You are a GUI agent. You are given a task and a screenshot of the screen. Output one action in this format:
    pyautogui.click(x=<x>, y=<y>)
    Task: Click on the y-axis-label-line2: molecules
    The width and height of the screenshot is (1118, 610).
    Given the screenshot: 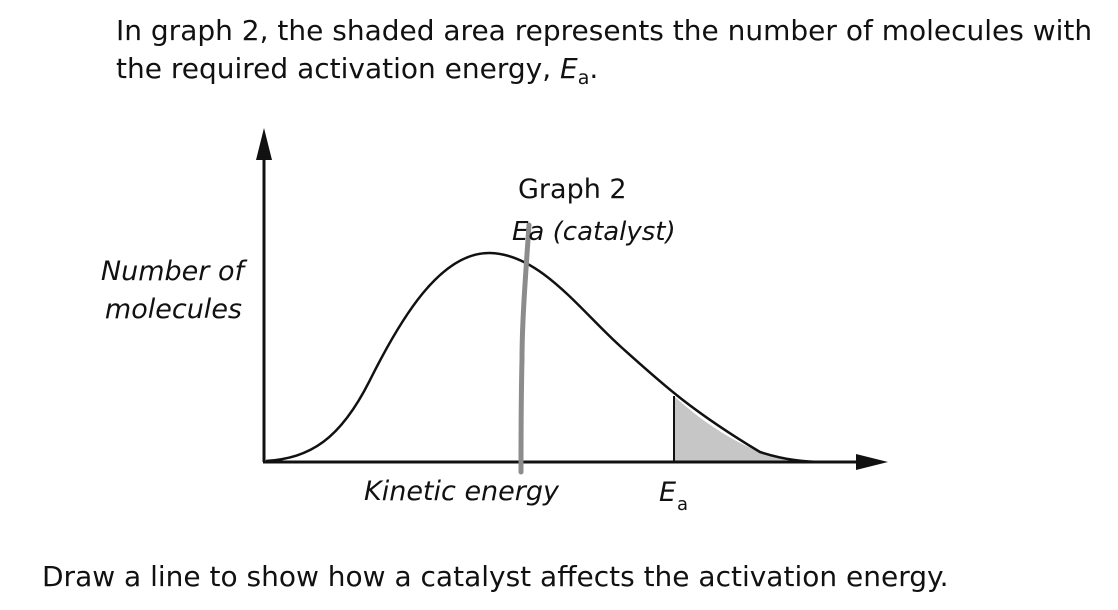 What is the action you would take?
    pyautogui.click(x=173, y=309)
    